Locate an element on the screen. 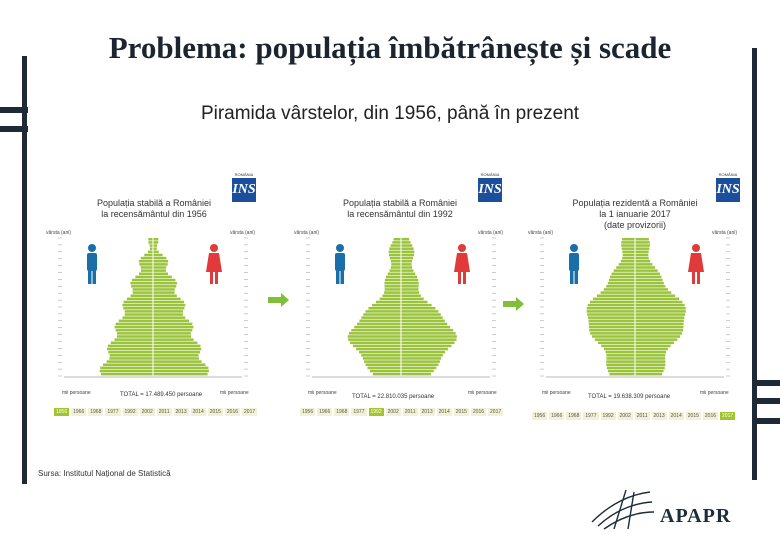 The width and height of the screenshot is (780, 540). ins-logo: ROMÂNIA INS is located at coordinates (728, 188).